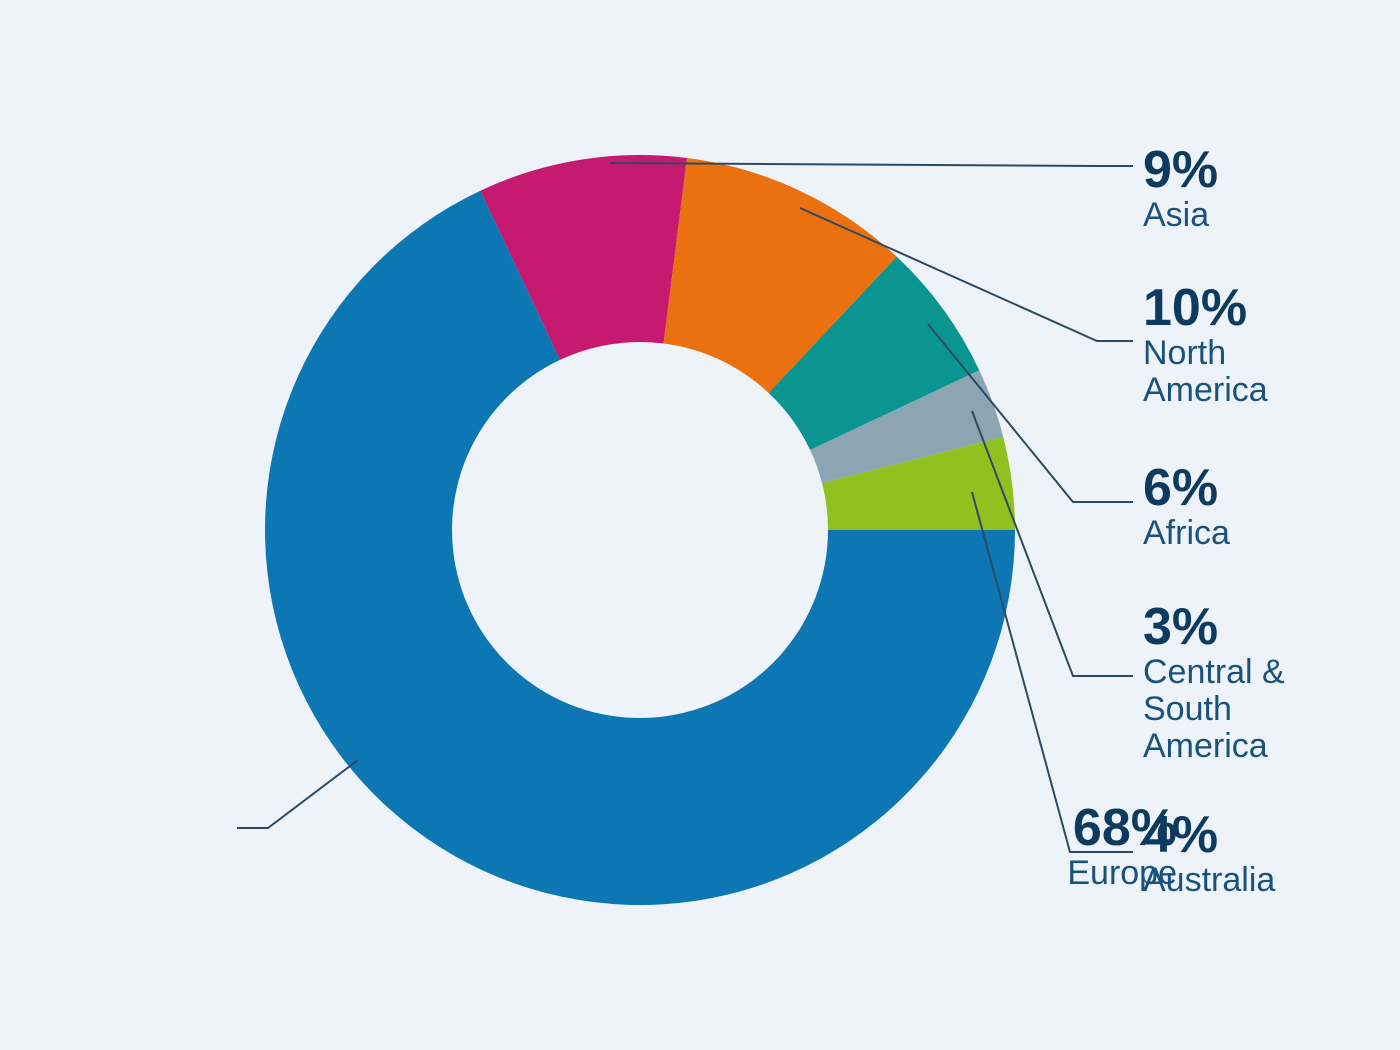 This screenshot has width=1400, height=1050. I want to click on donut-segment-asia, so click(583, 257).